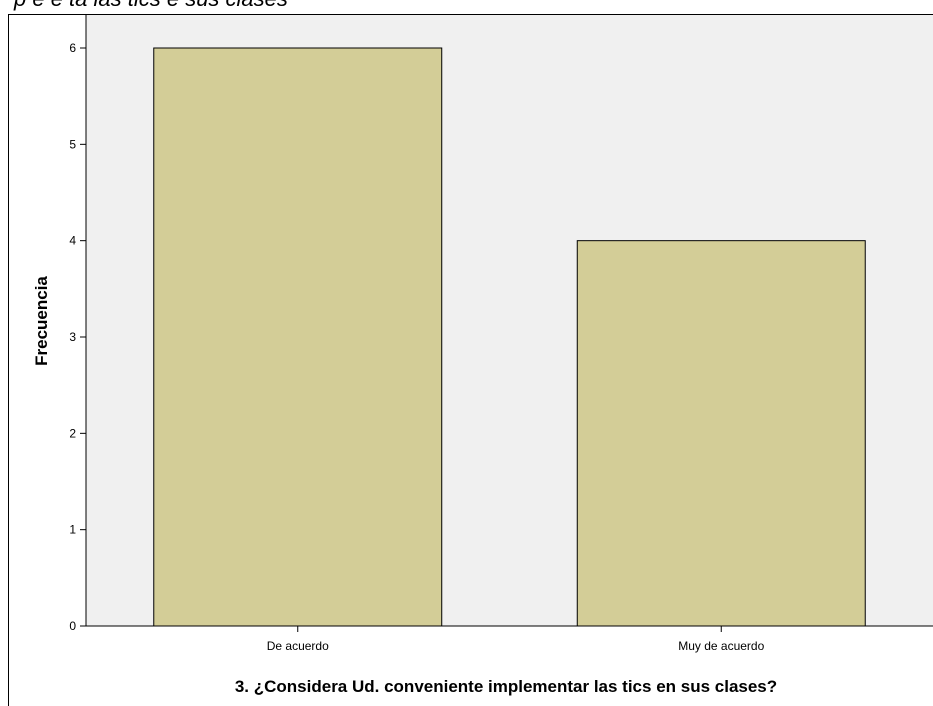 This screenshot has width=933, height=706. What do you see at coordinates (72, 337) in the screenshot?
I see `y-tick-label: 3` at bounding box center [72, 337].